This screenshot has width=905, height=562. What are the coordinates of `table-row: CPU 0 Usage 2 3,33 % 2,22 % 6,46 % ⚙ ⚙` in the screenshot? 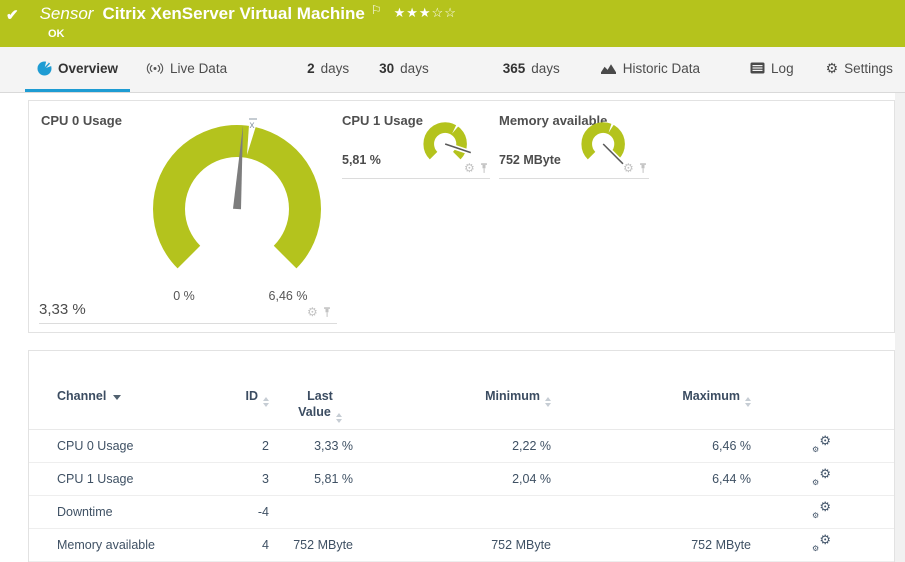 It's located at (461, 446).